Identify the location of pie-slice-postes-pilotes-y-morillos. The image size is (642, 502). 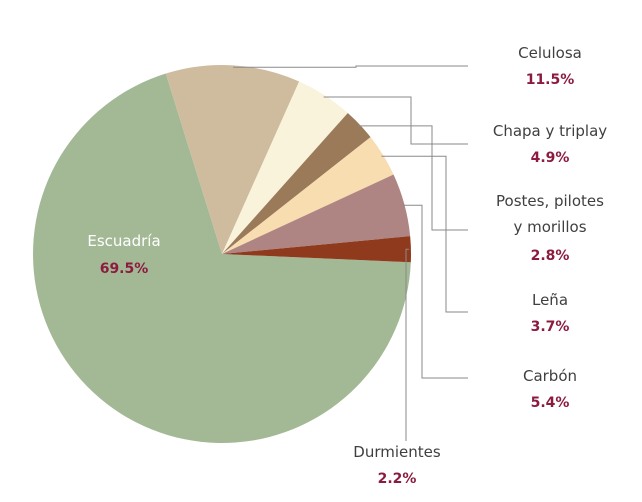
(296, 183).